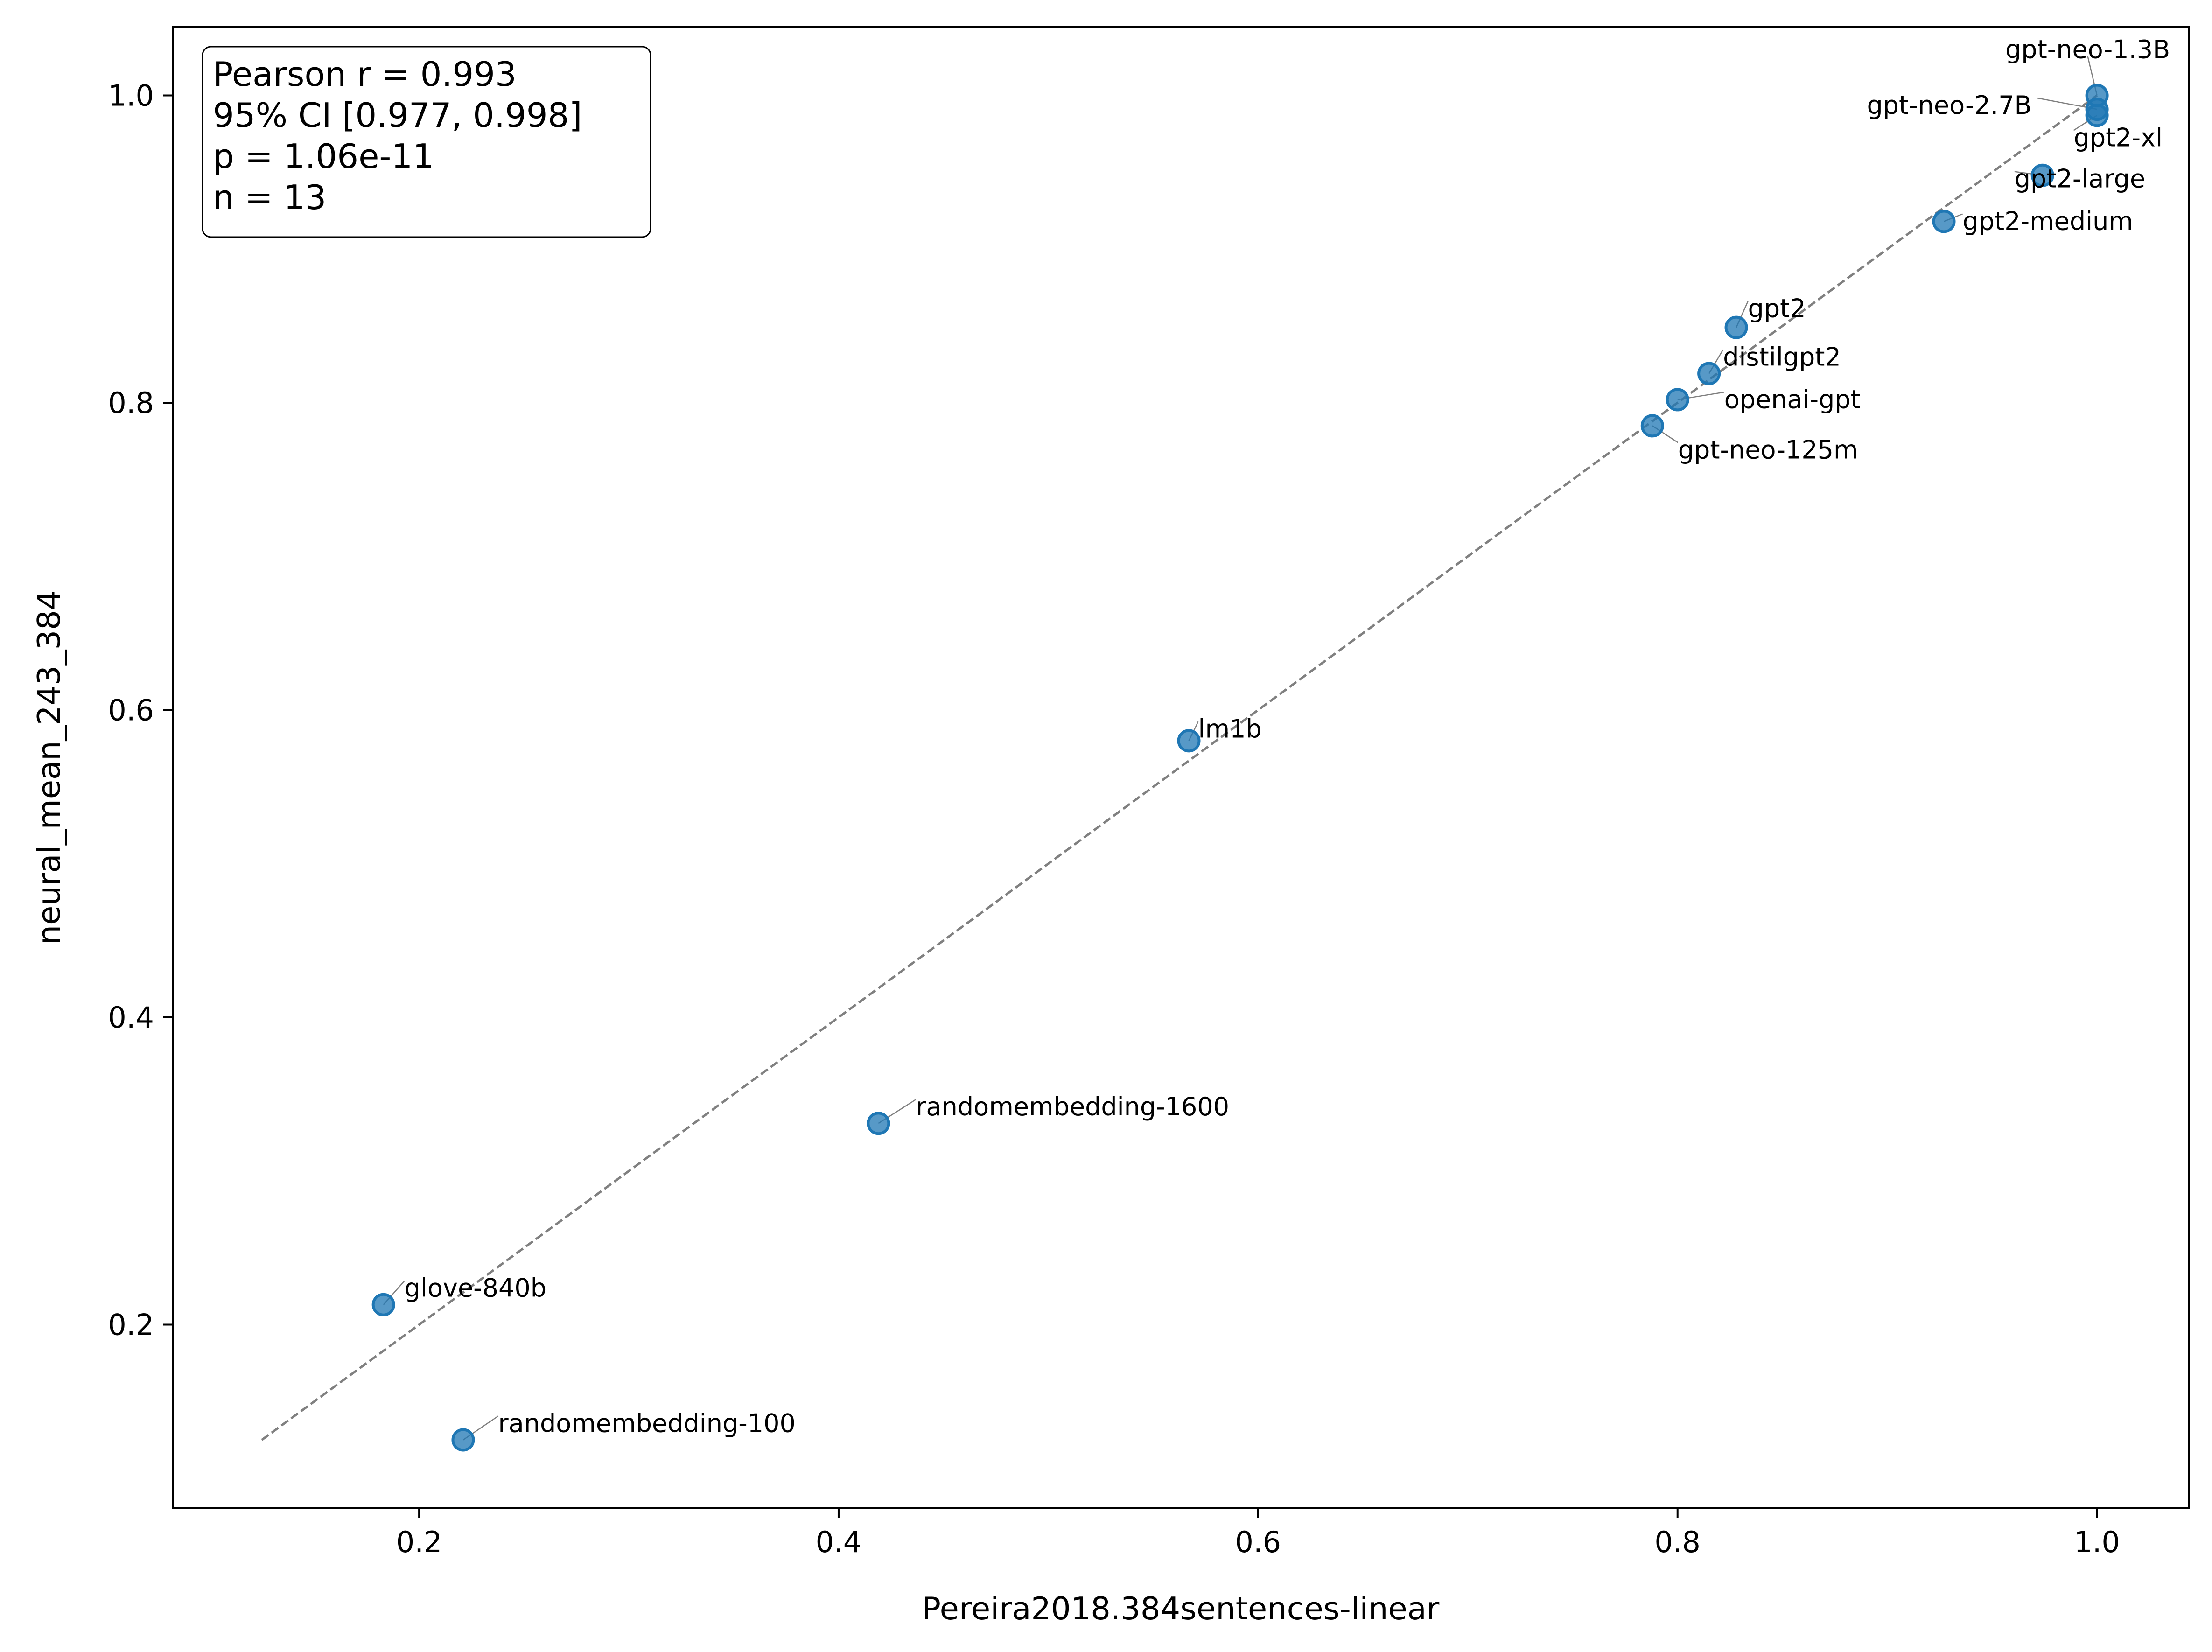  Describe the element at coordinates (2080, 179) in the screenshot. I see `point-label-gpt2-large: gpt2-large` at that location.